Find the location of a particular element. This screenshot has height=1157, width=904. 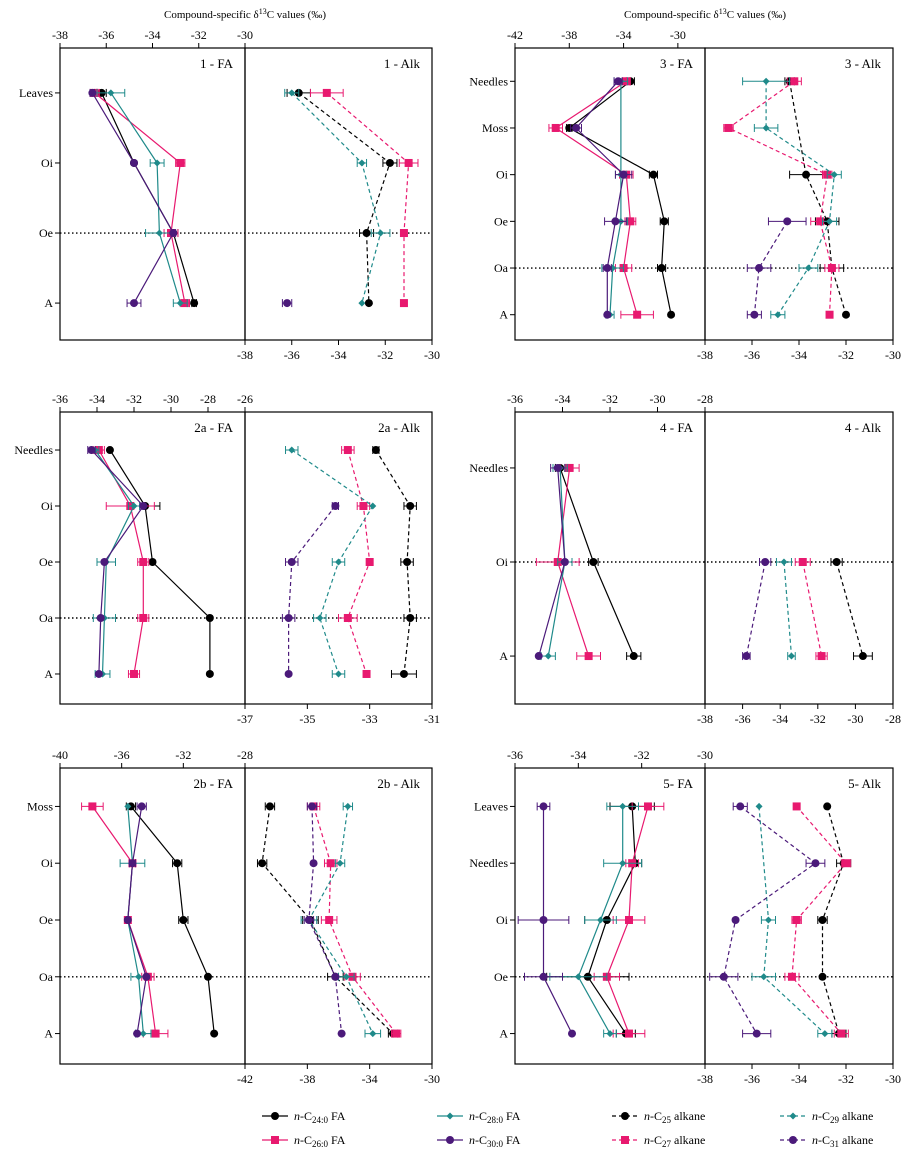

panel-2b-category-label: Oe is located at coordinates (46, 920).